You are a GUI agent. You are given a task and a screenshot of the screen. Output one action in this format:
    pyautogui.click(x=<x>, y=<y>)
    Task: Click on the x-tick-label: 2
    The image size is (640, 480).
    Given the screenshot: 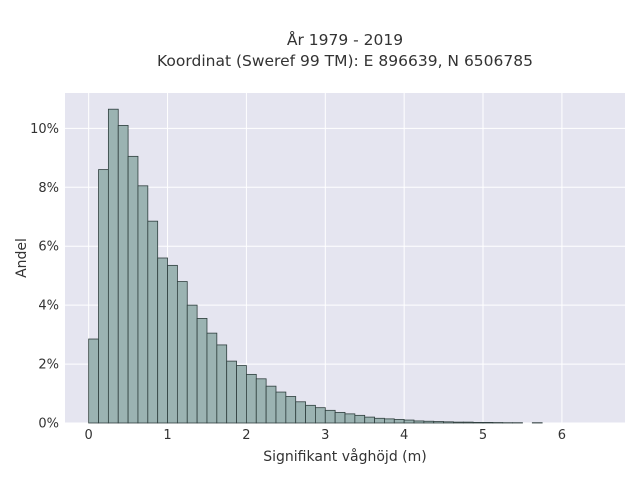 What is the action you would take?
    pyautogui.click(x=246, y=435)
    